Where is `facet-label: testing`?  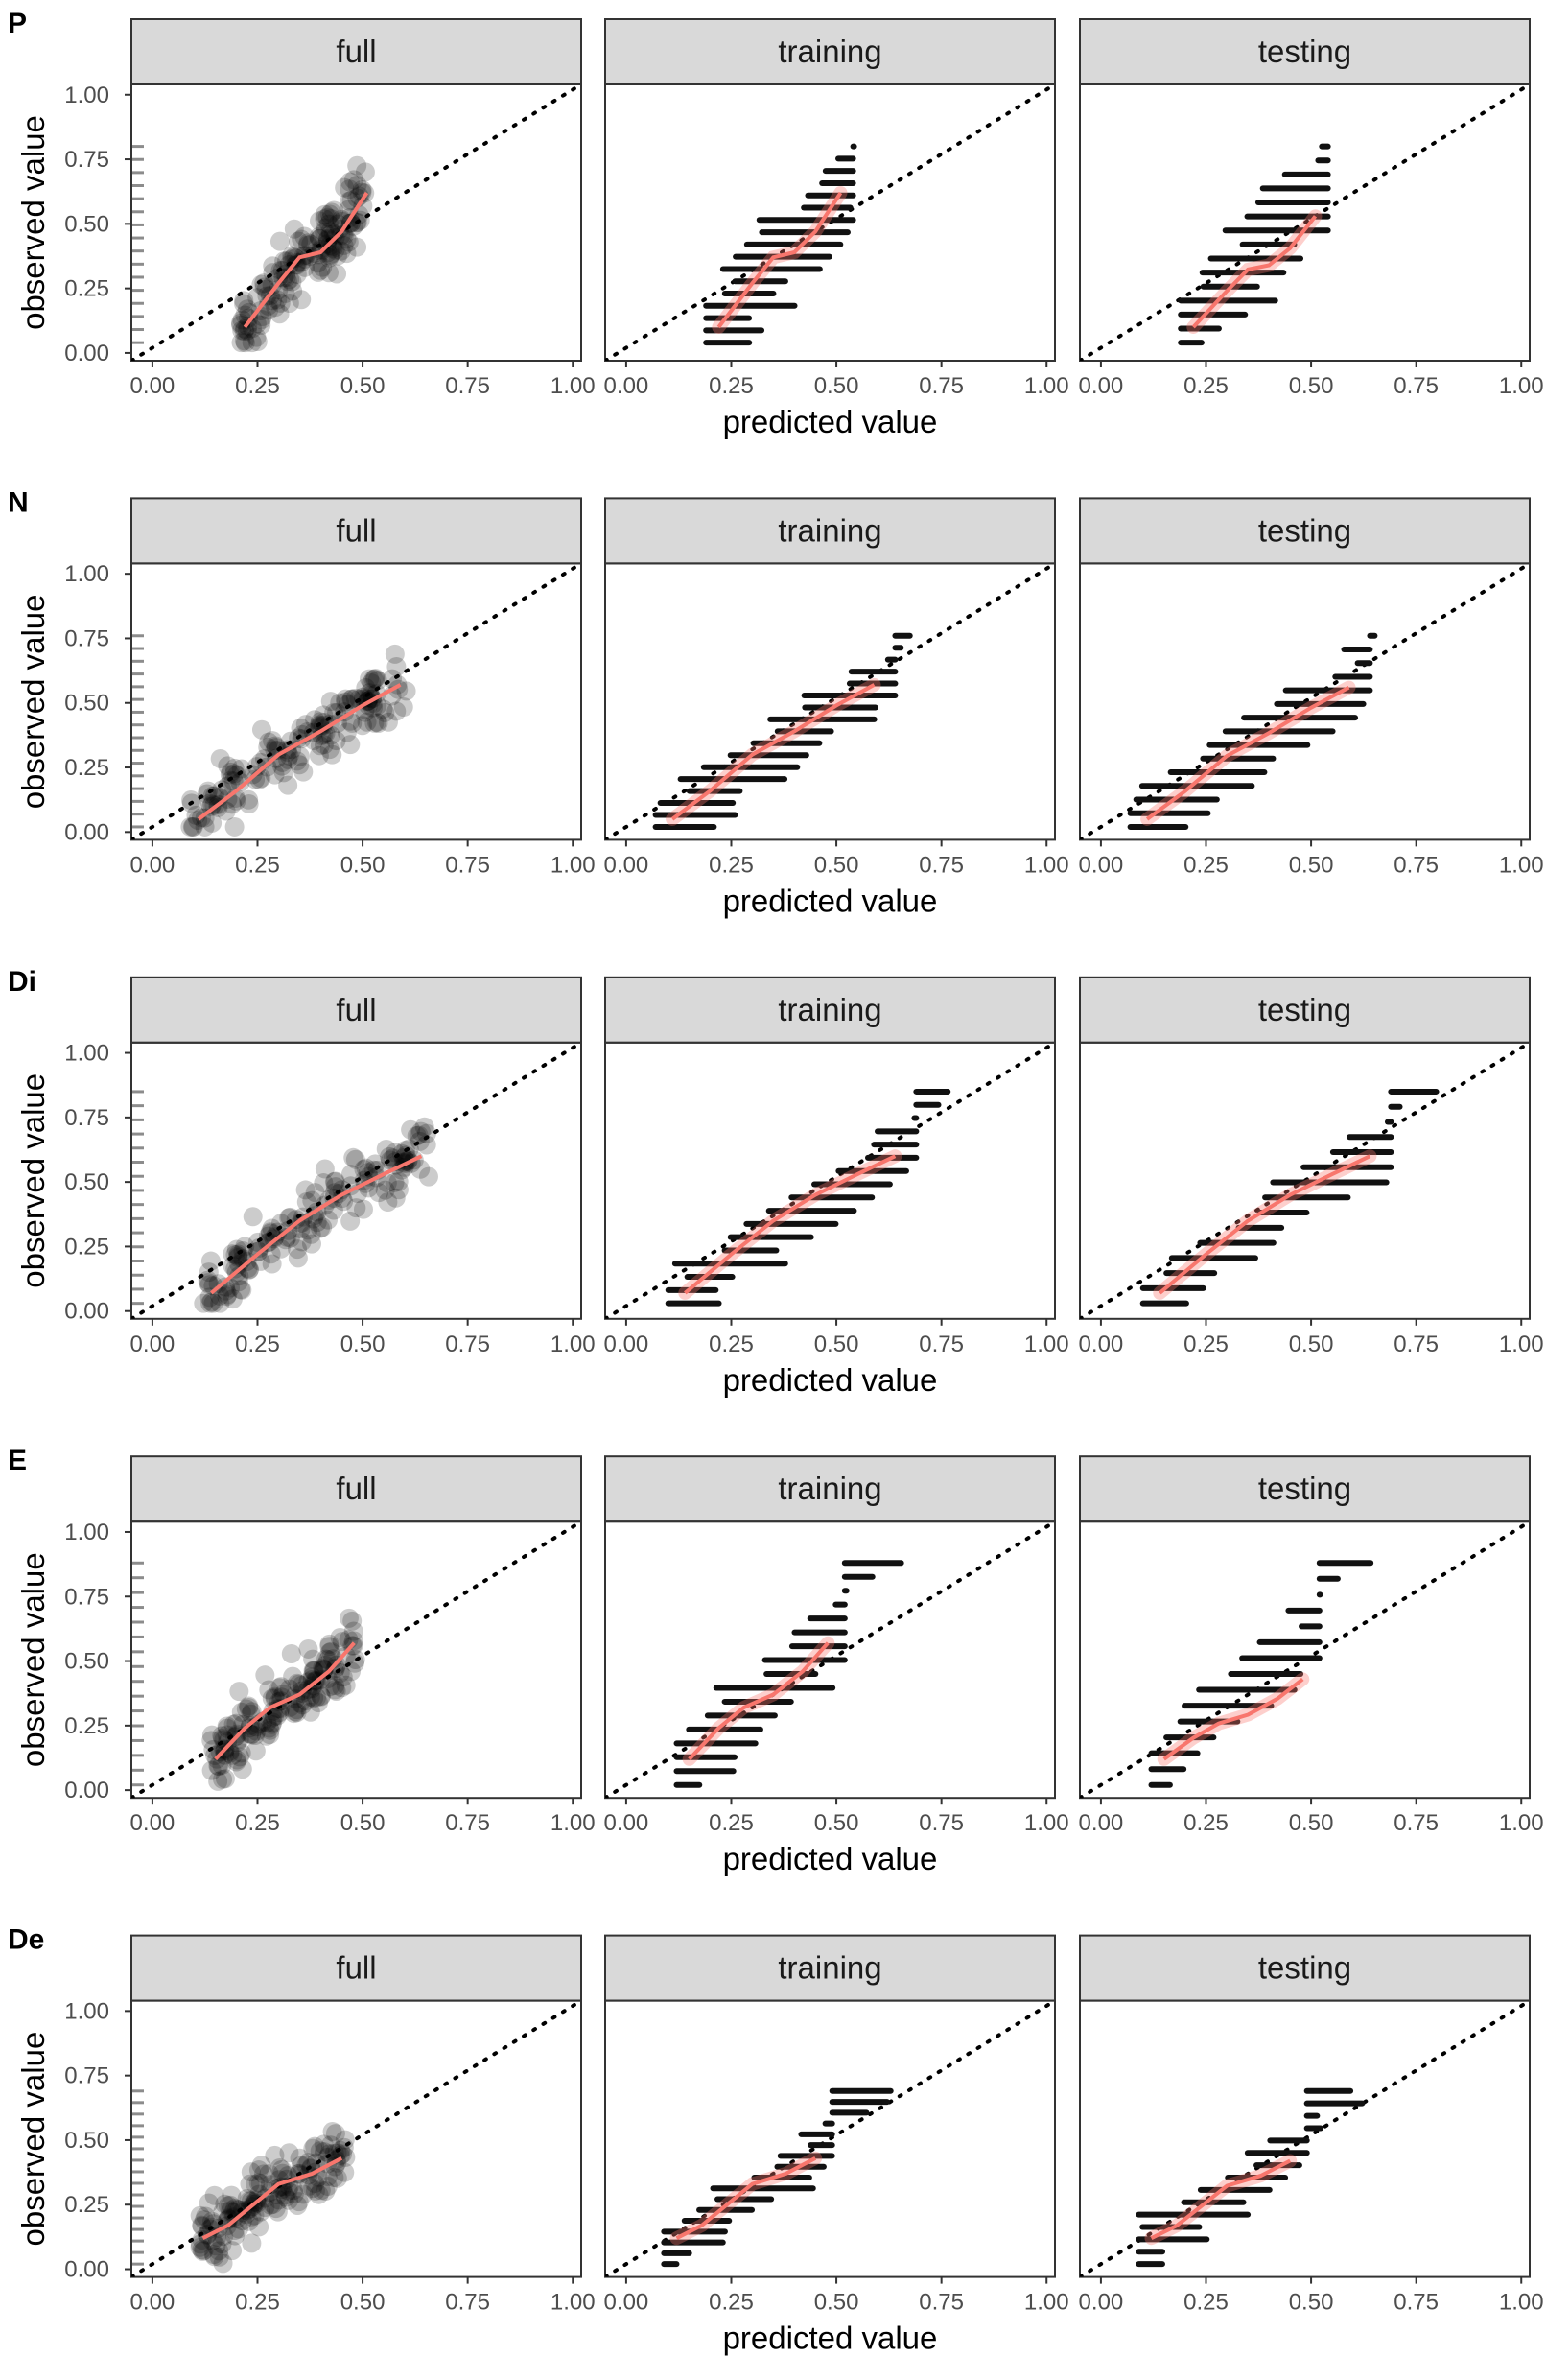
facet-label: testing is located at coordinates (1304, 530).